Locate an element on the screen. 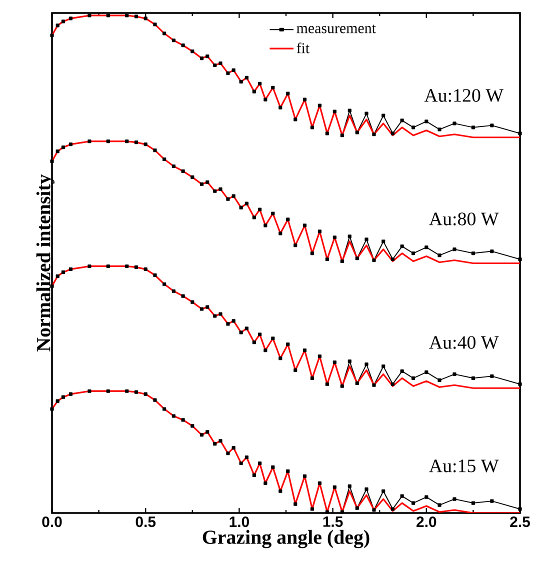 Image resolution: width=535 pixels, height=568 pixels. x-tick-label: 2.5 is located at coordinates (520, 522).